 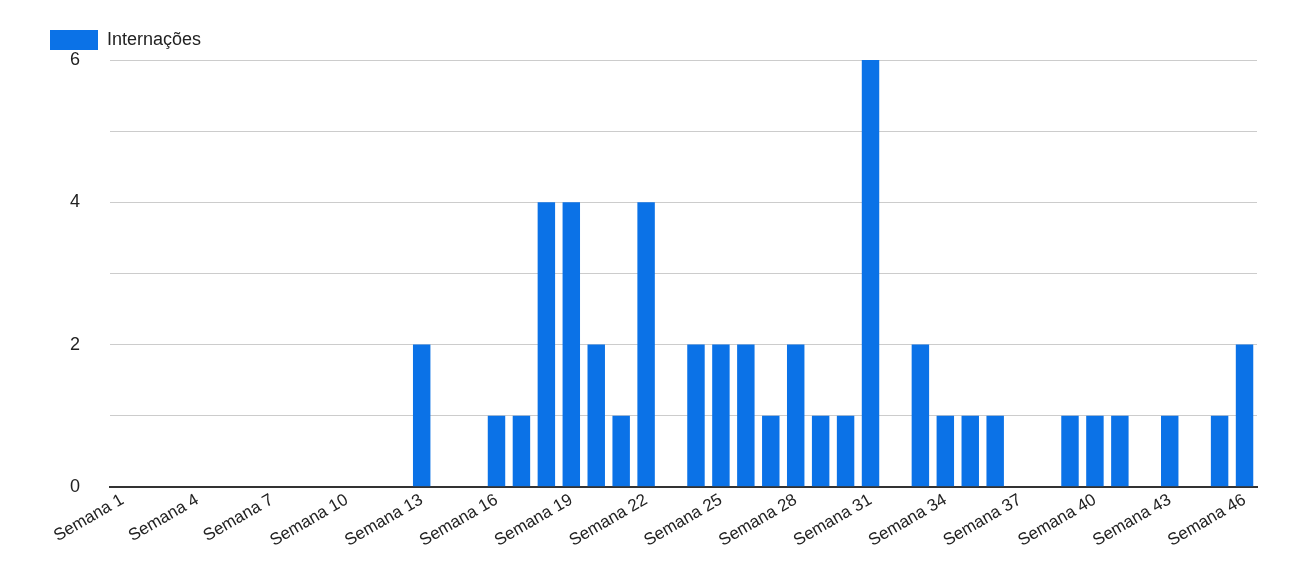 I want to click on y-tick-label: 6, so click(x=75, y=58).